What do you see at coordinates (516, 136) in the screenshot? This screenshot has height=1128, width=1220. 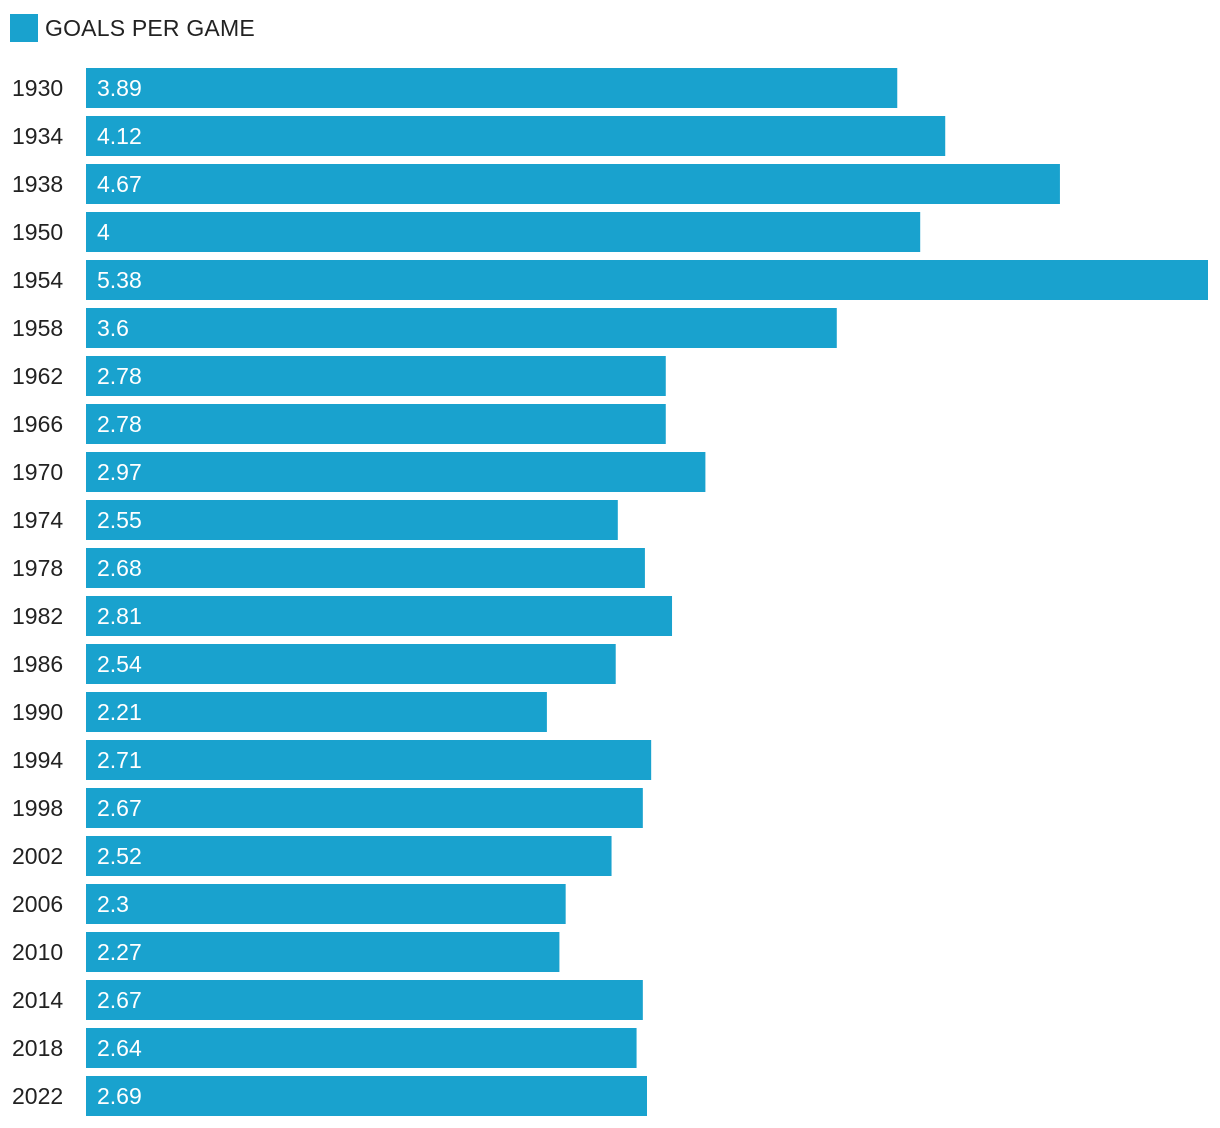 I see `bar-1934` at bounding box center [516, 136].